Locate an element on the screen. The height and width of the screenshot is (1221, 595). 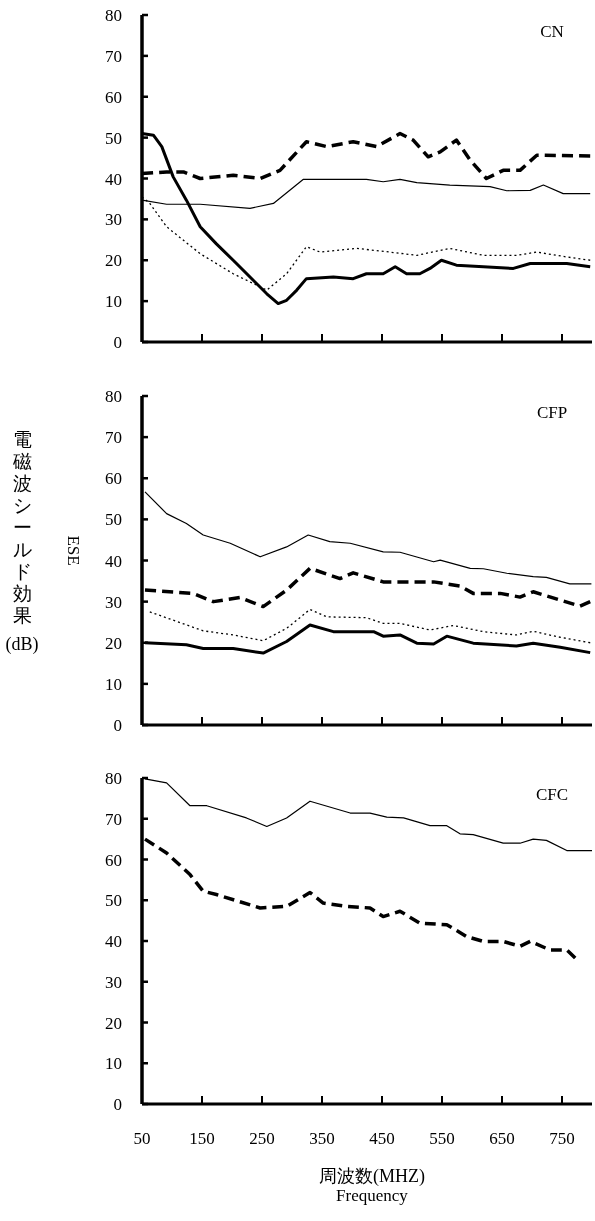
chart-title: CN is located at coordinates (552, 31).